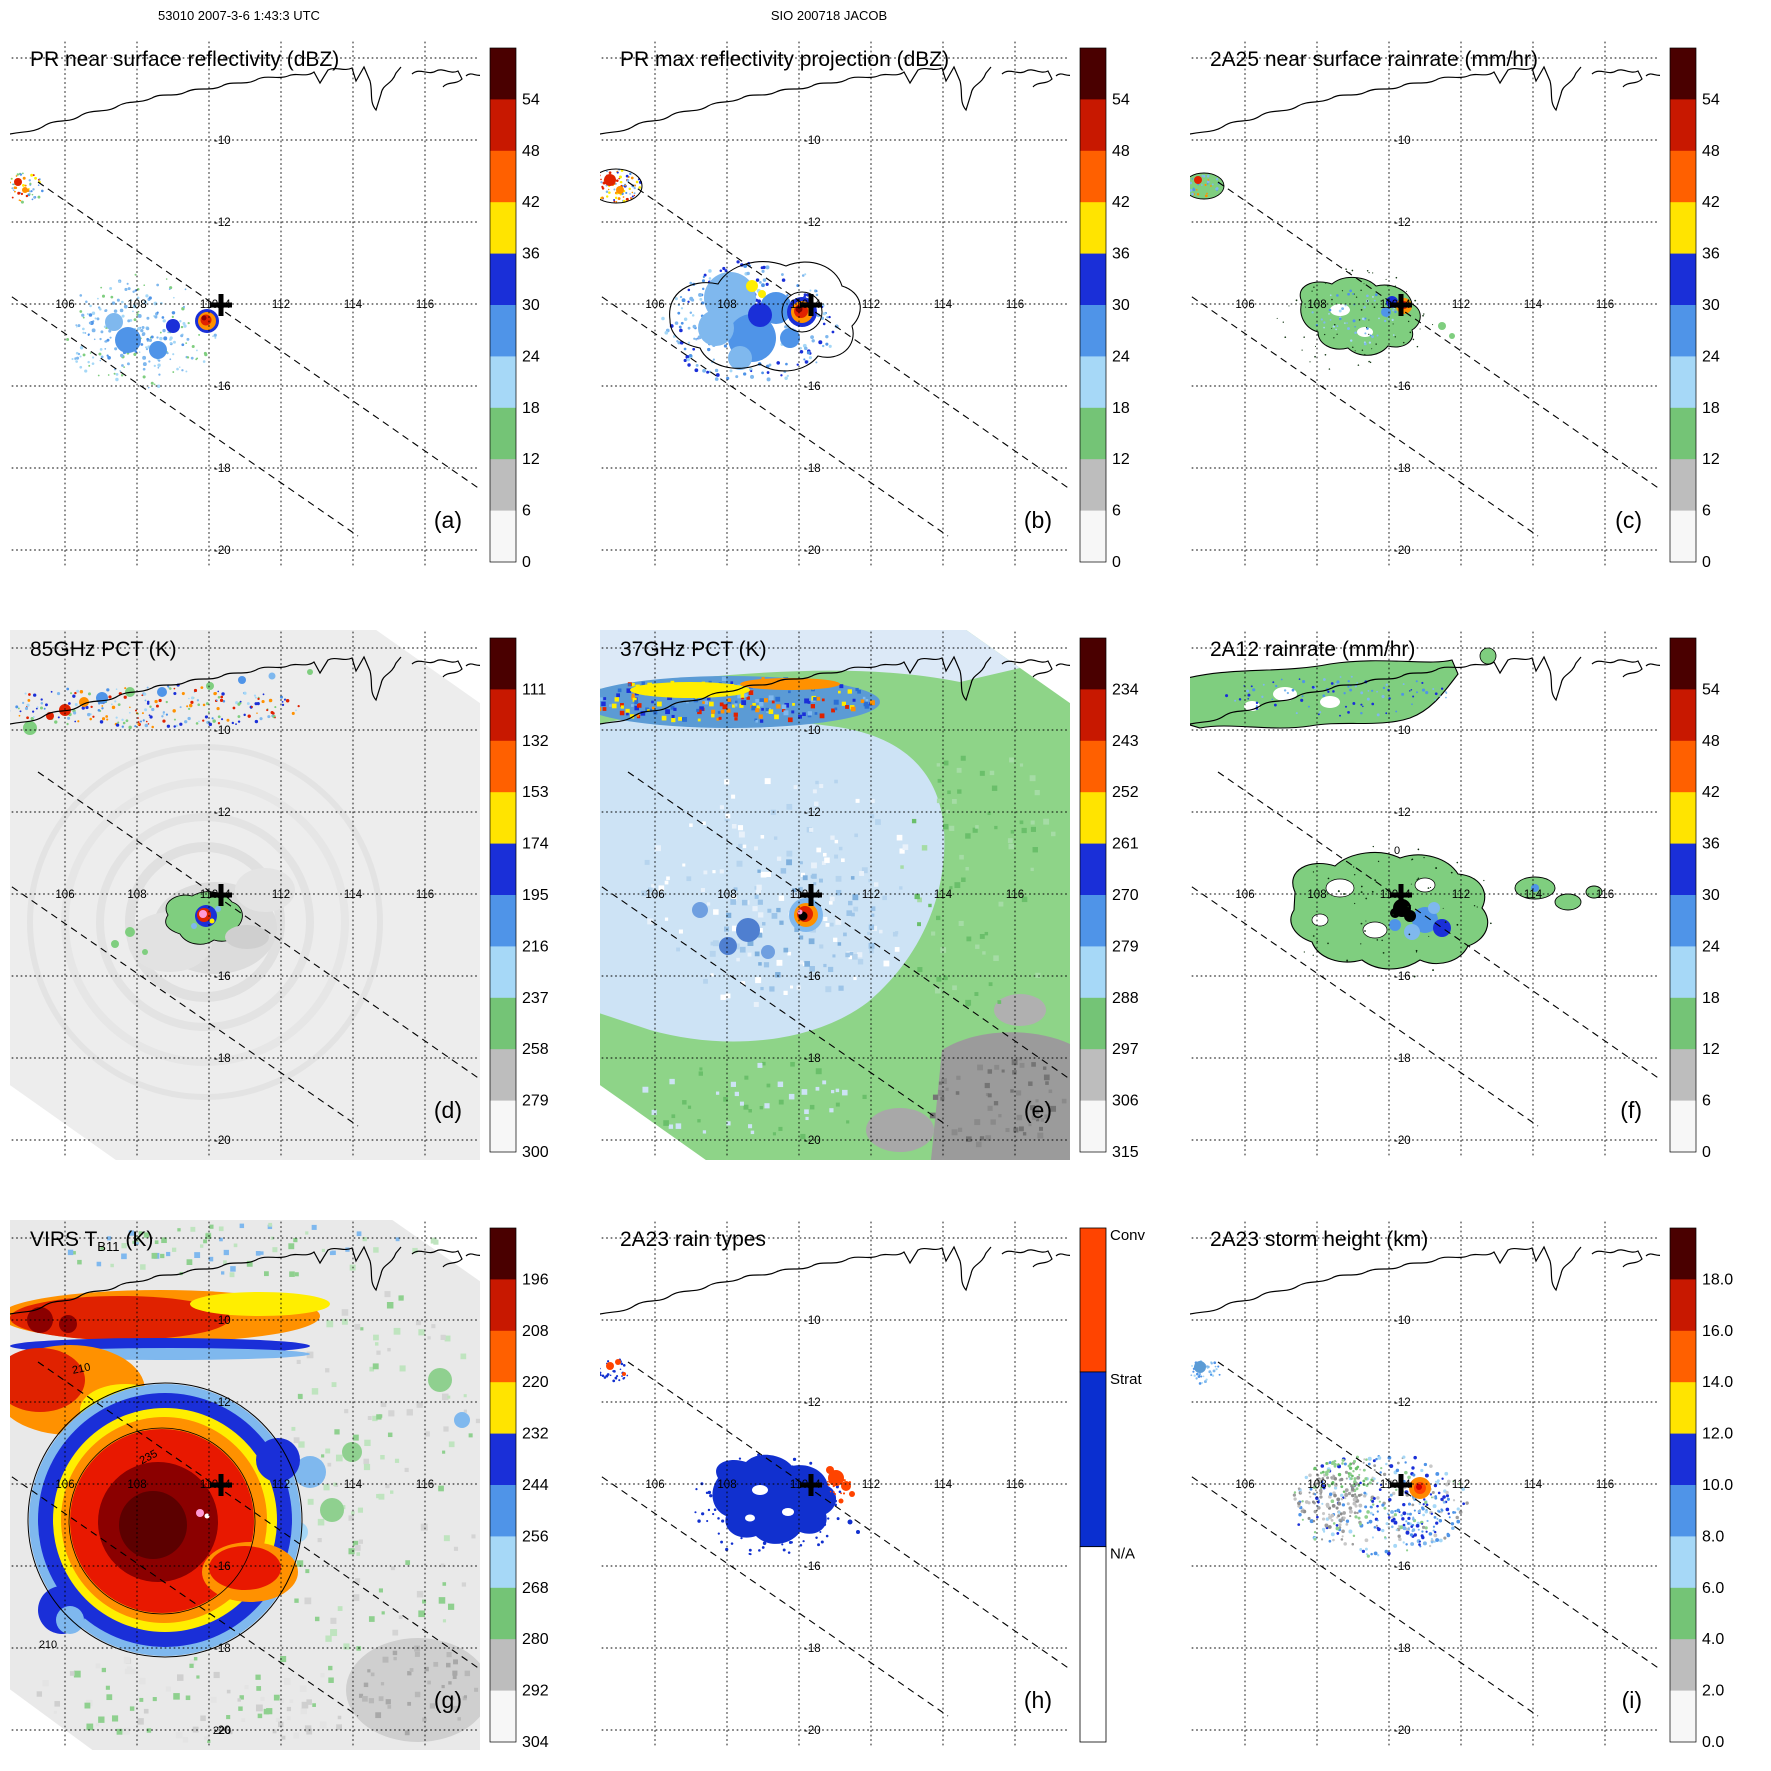 This screenshot has width=1771, height=1771. I want to click on colorbar-tick-label: 36, so click(1121, 254).